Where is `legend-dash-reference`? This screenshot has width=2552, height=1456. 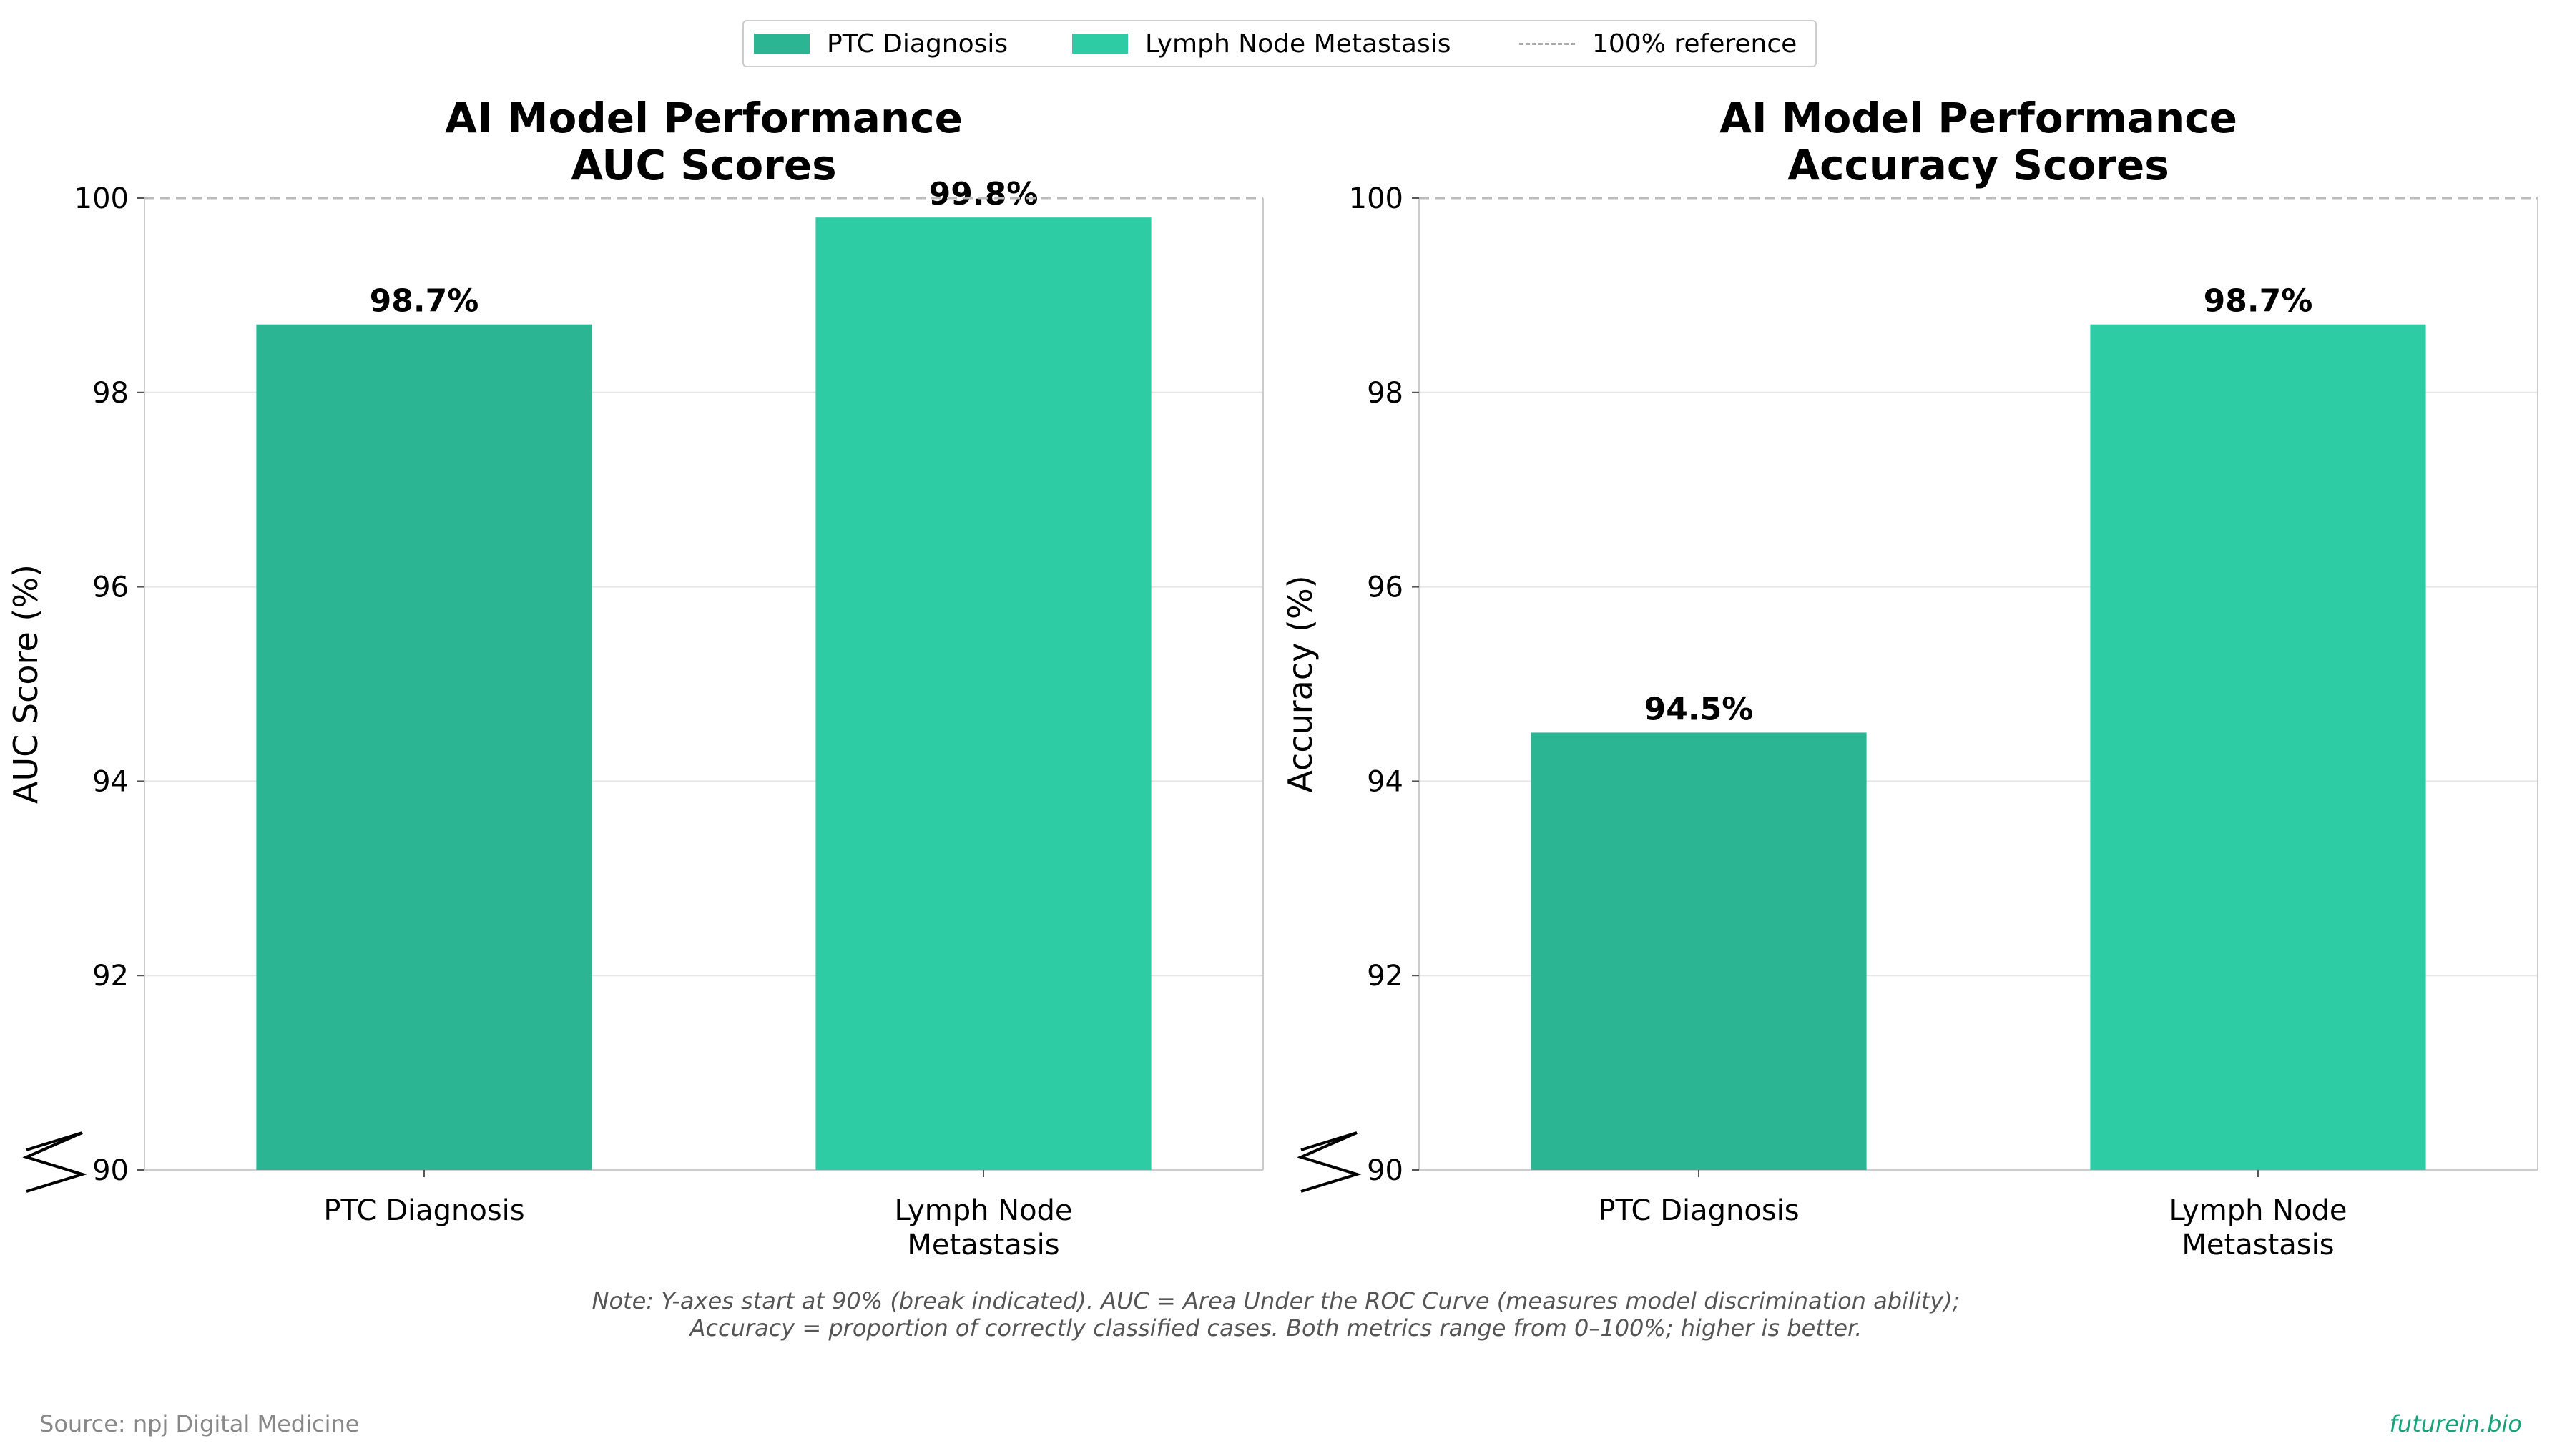
legend-dash-reference is located at coordinates (1547, 43).